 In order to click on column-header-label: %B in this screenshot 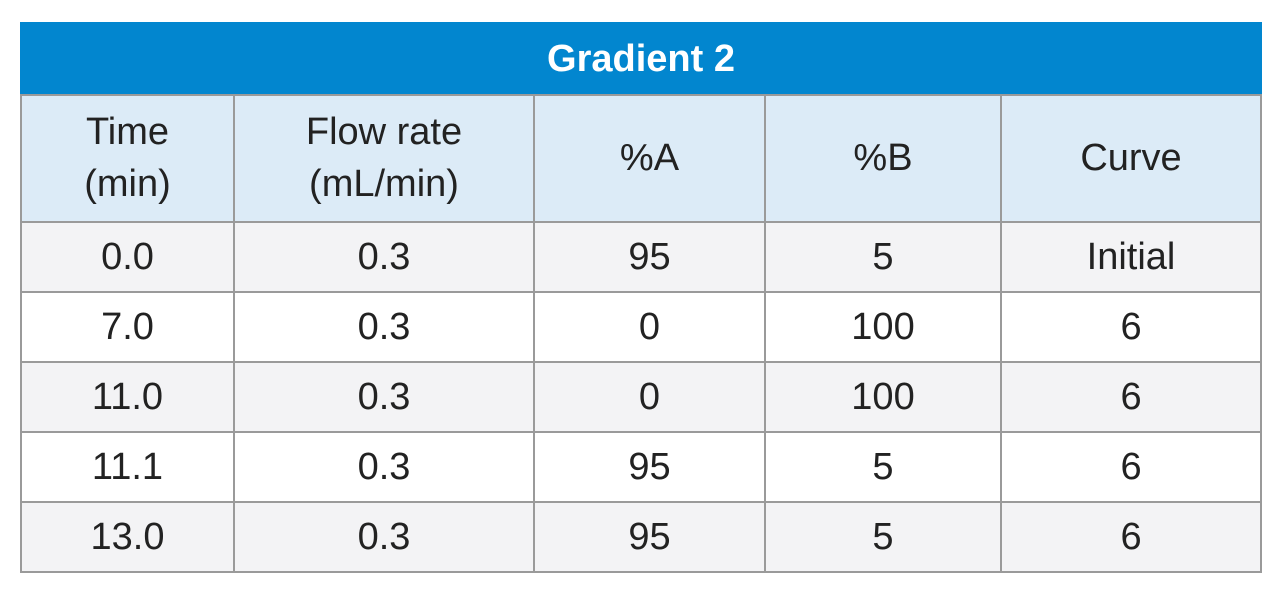, I will do `click(883, 157)`.